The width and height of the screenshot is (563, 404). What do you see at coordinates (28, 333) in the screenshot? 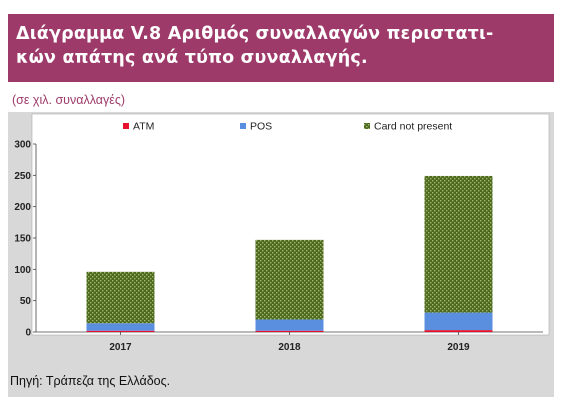
I see `y-tick-label: 0` at bounding box center [28, 333].